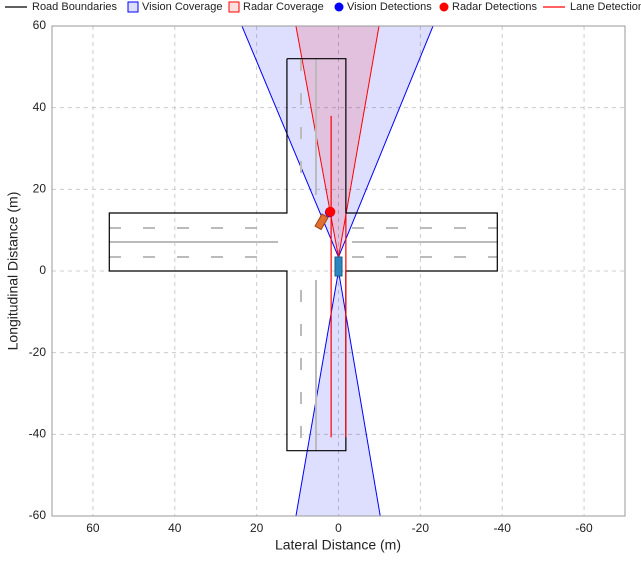 The image size is (641, 561). Describe the element at coordinates (93, 528) in the screenshot. I see `x-tick-label: 60` at that location.